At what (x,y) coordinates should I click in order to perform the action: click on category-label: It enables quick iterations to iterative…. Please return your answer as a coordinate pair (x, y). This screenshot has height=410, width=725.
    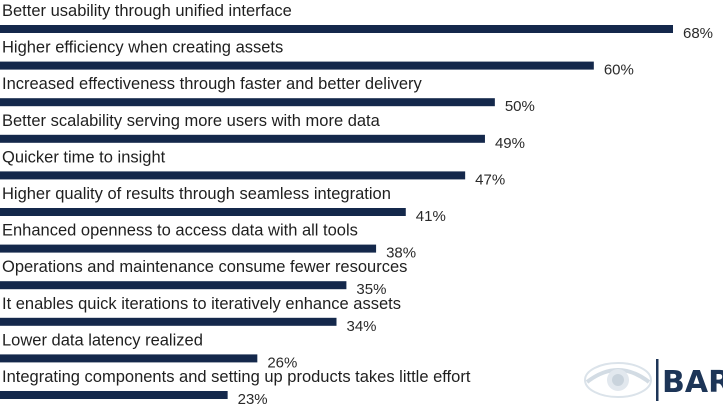
    Looking at the image, I should click on (201, 304).